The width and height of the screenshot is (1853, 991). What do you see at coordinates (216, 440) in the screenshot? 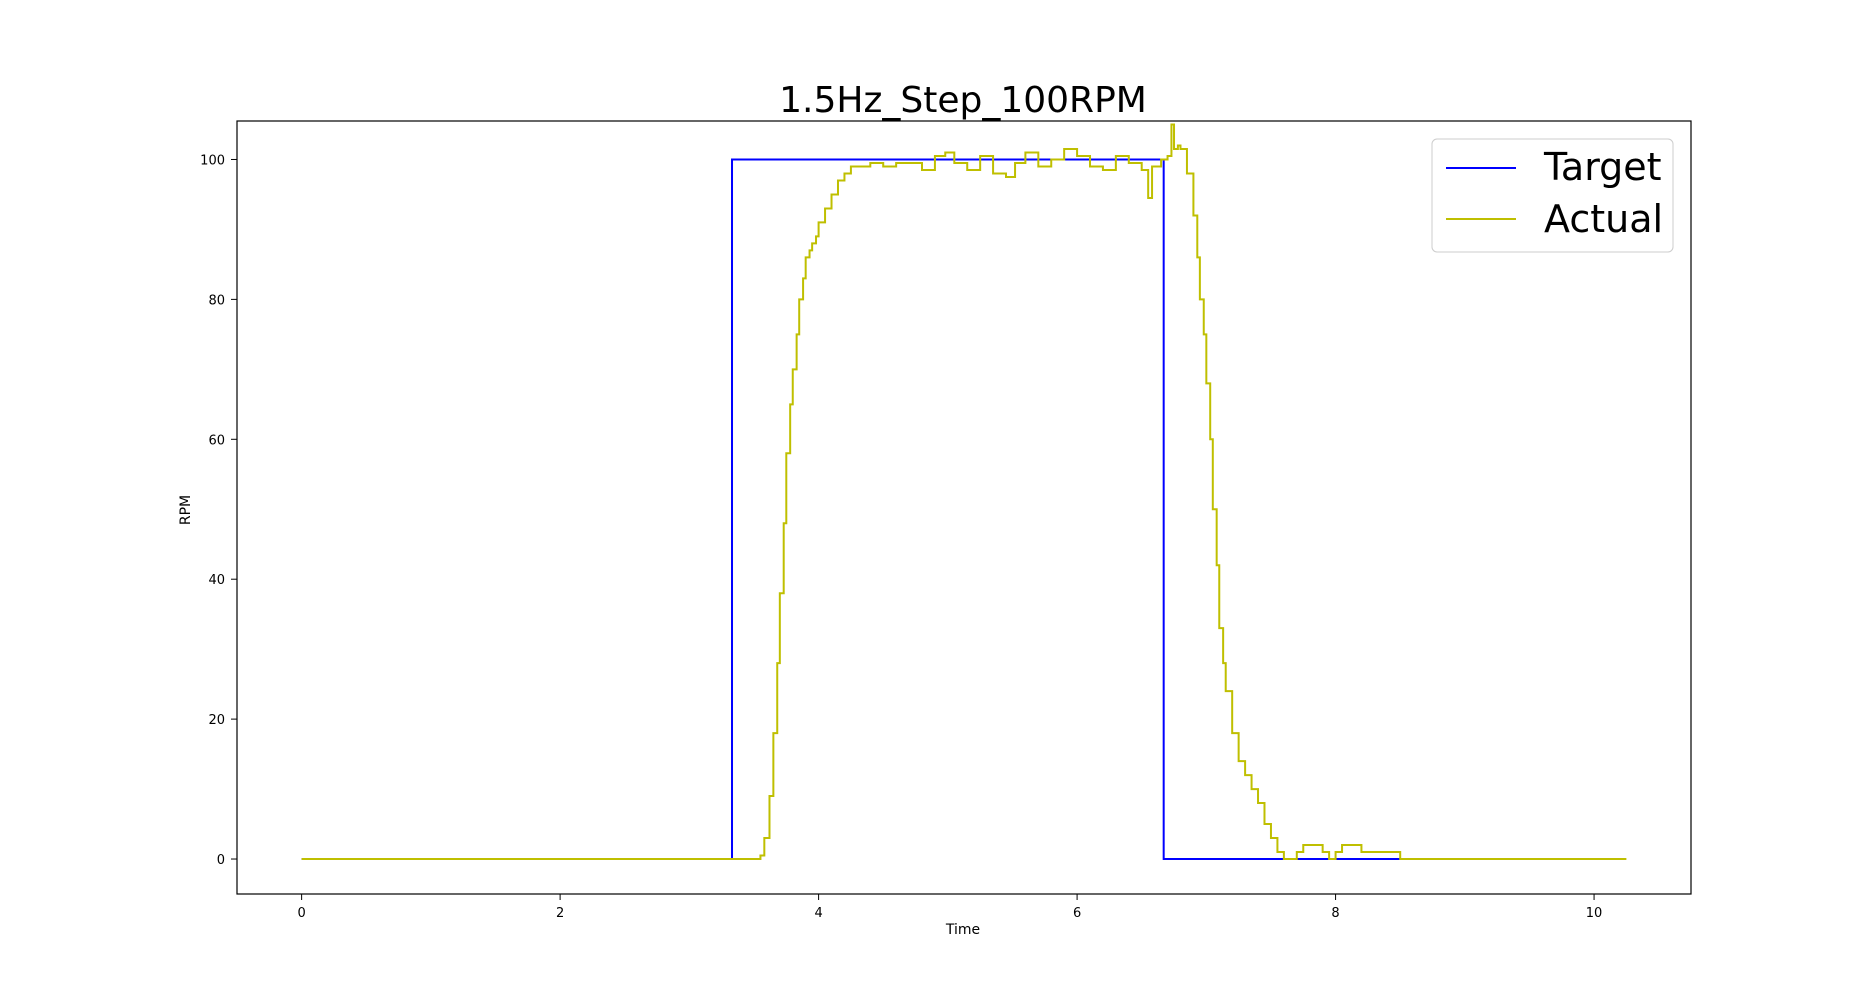
I see `y-tick-label: 60` at bounding box center [216, 440].